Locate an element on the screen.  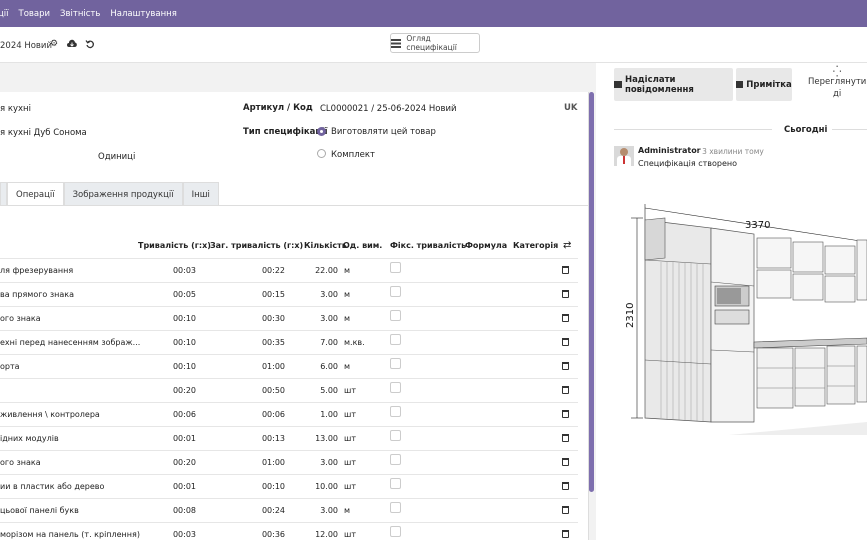
col-uom: Од. вим. is located at coordinates (363, 245).